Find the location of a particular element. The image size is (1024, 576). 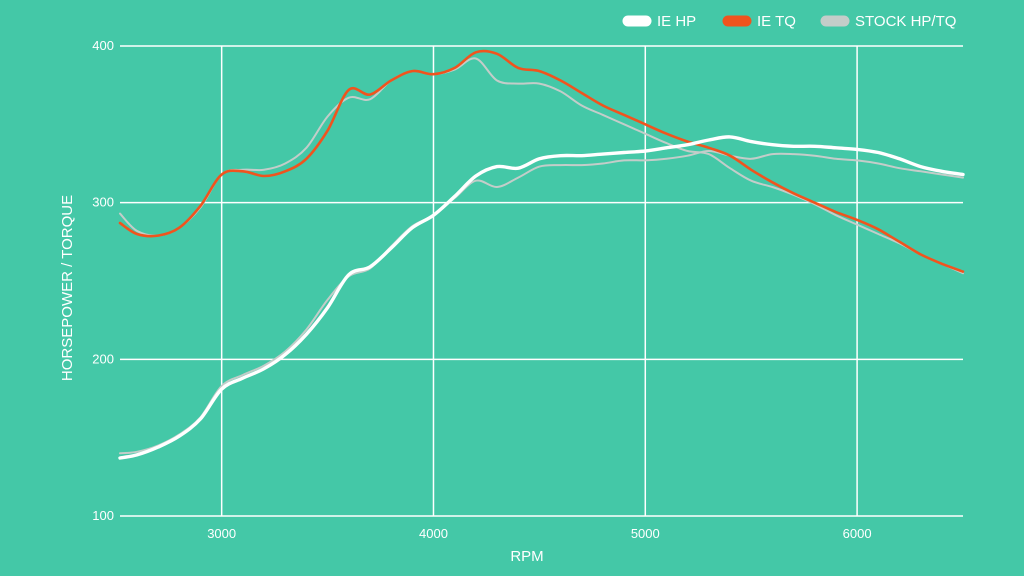

y-tick-label: 300 is located at coordinates (103, 202).